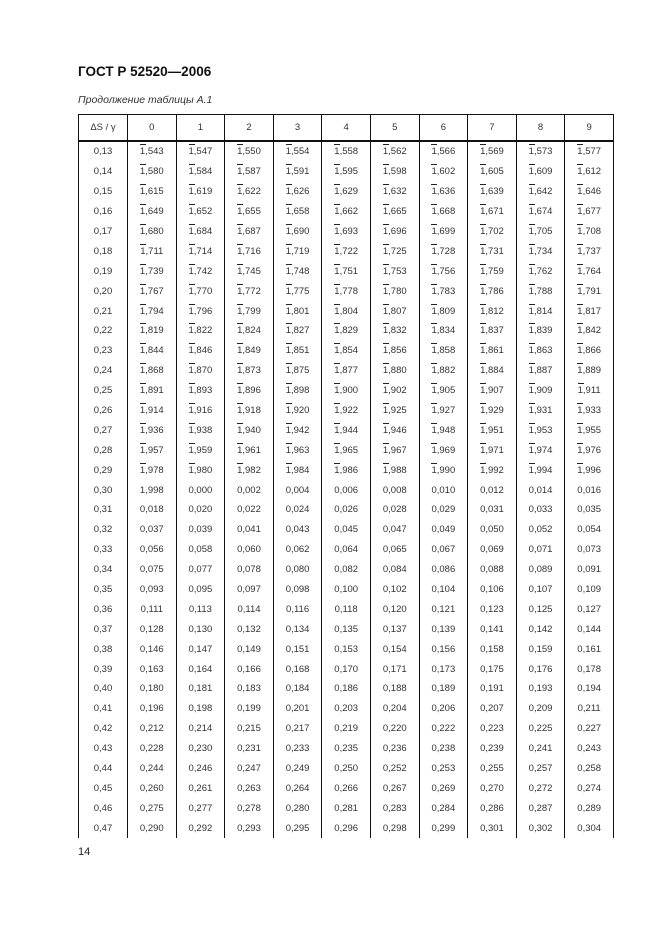 This screenshot has height=936, width=661. What do you see at coordinates (297, 490) in the screenshot?
I see `cell-value: 0,004` at bounding box center [297, 490].